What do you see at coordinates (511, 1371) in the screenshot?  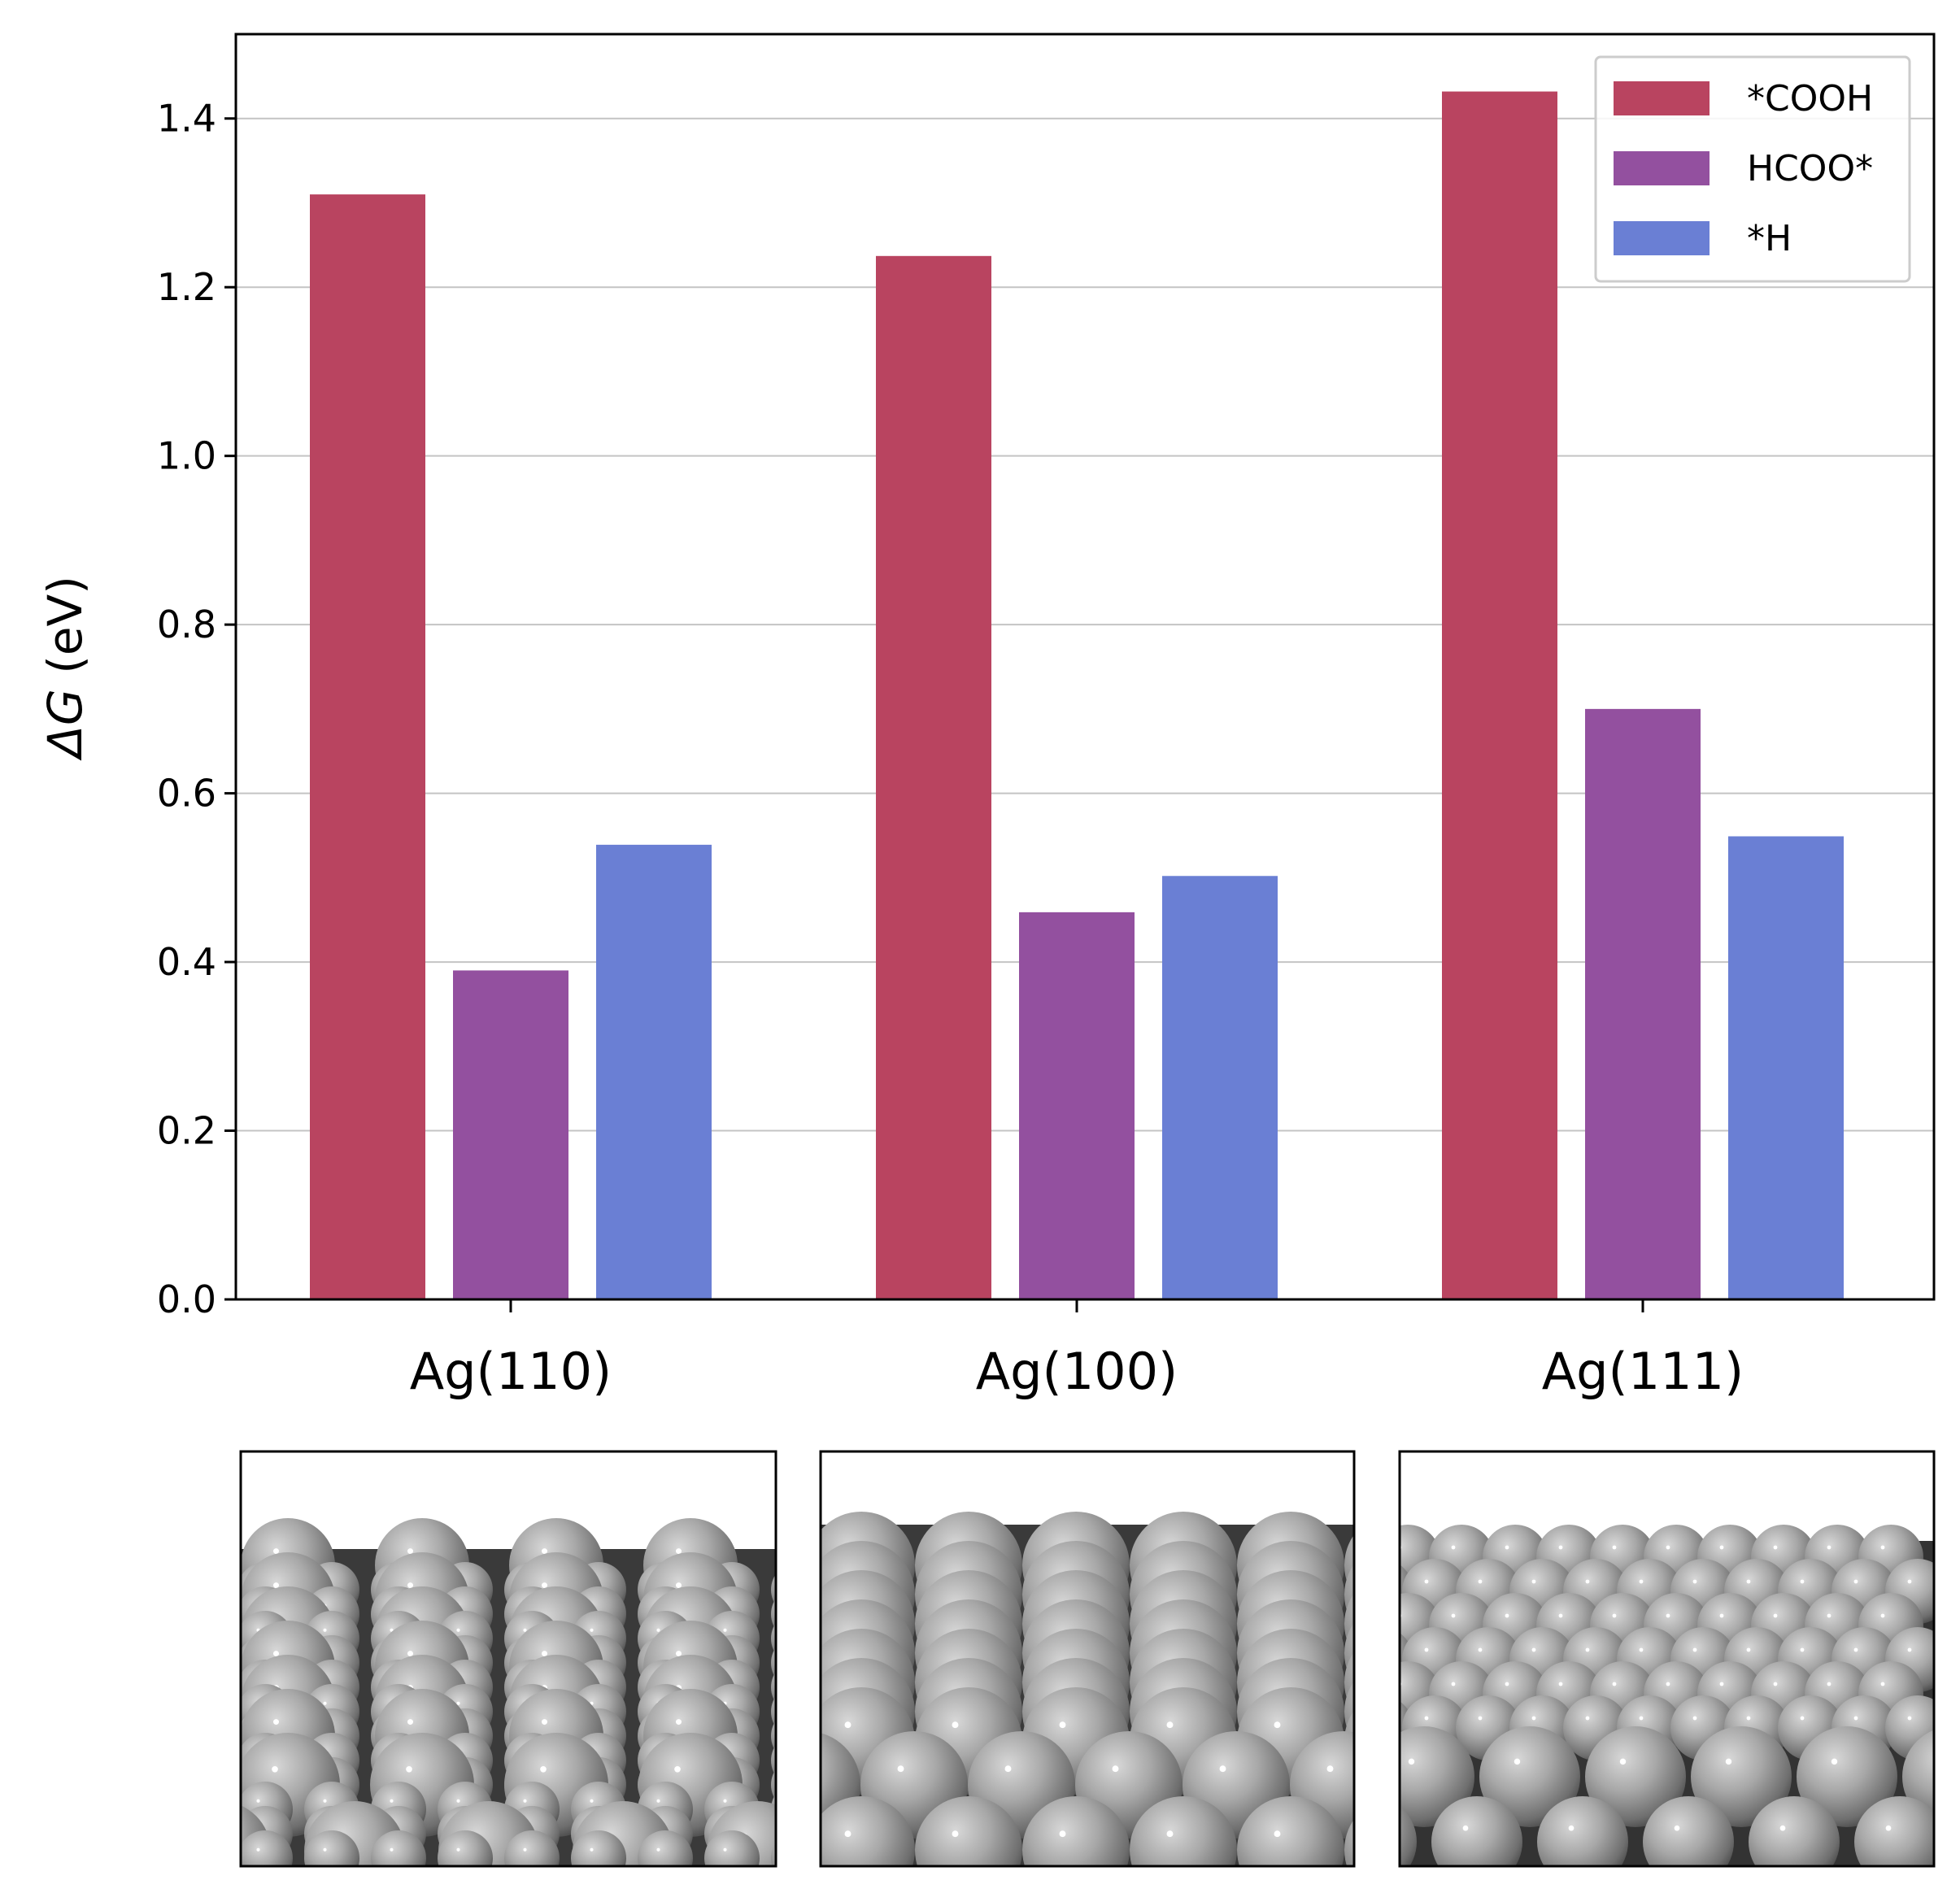 I see `x-tick-label: Ag(110)` at bounding box center [511, 1371].